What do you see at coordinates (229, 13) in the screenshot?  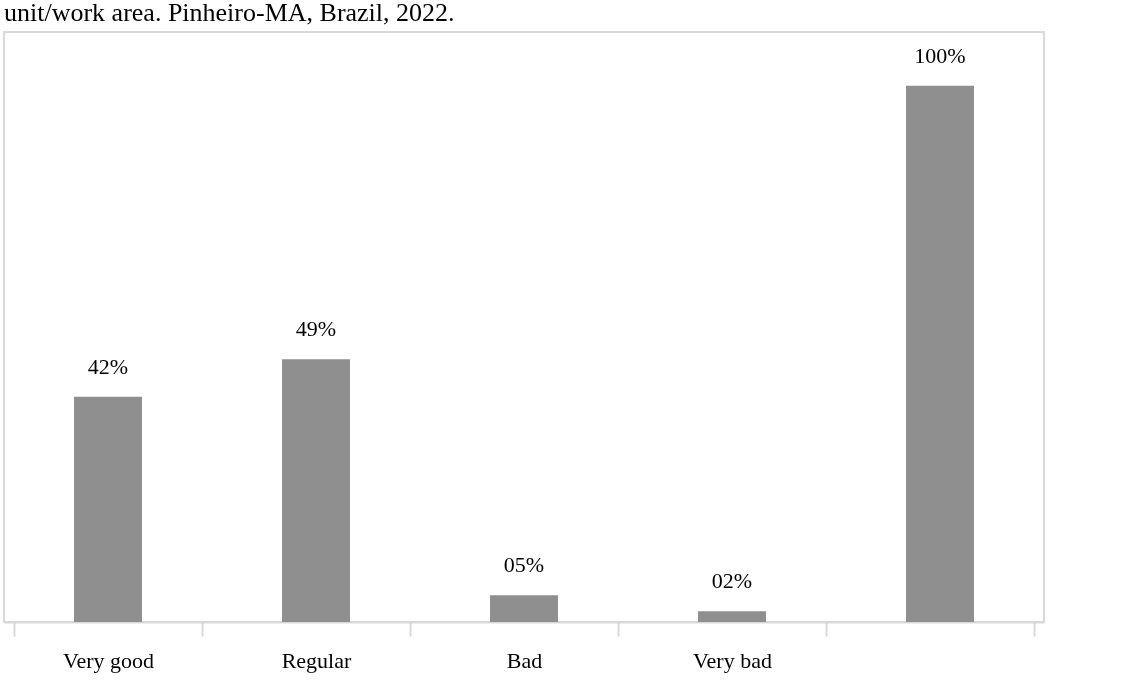 I see `chart-title: unit/work area. Pinheiro-MA, Brazil, 2022.` at bounding box center [229, 13].